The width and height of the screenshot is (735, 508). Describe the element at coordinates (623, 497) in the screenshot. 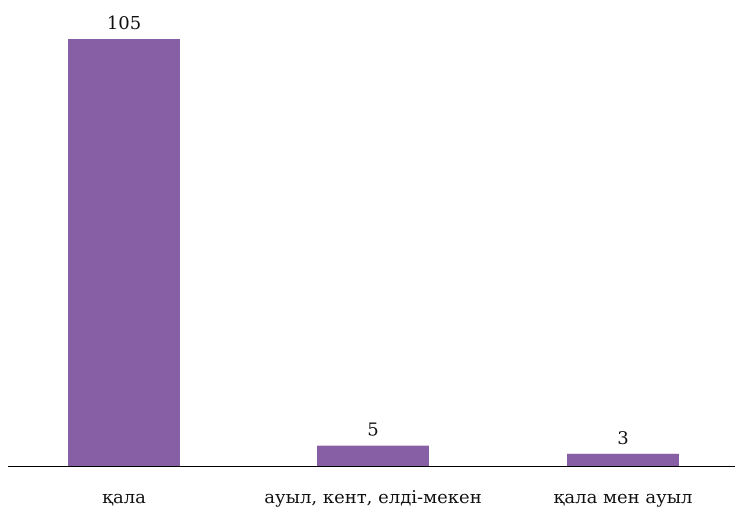

I see `category-label-2: қала мен ауыл` at that location.